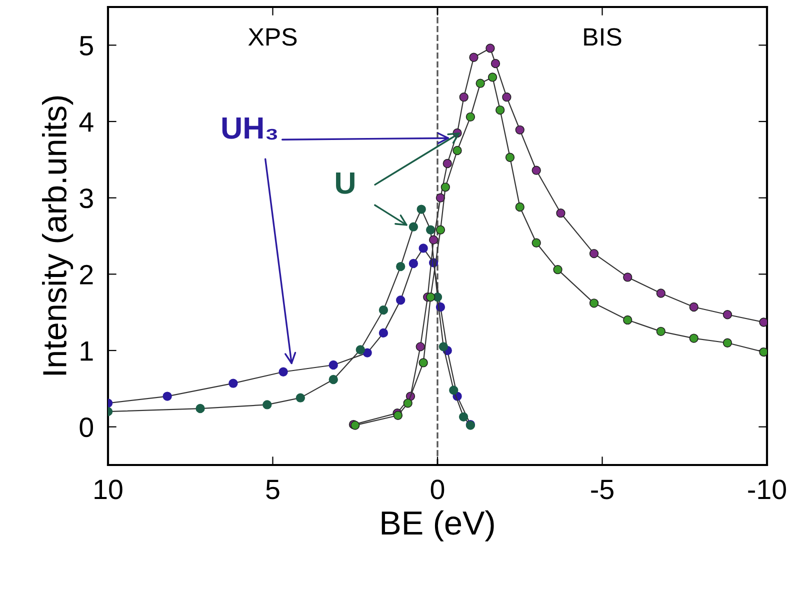 This screenshot has width=794, height=589. I want to click on x-tick-label: 10, so click(108, 490).